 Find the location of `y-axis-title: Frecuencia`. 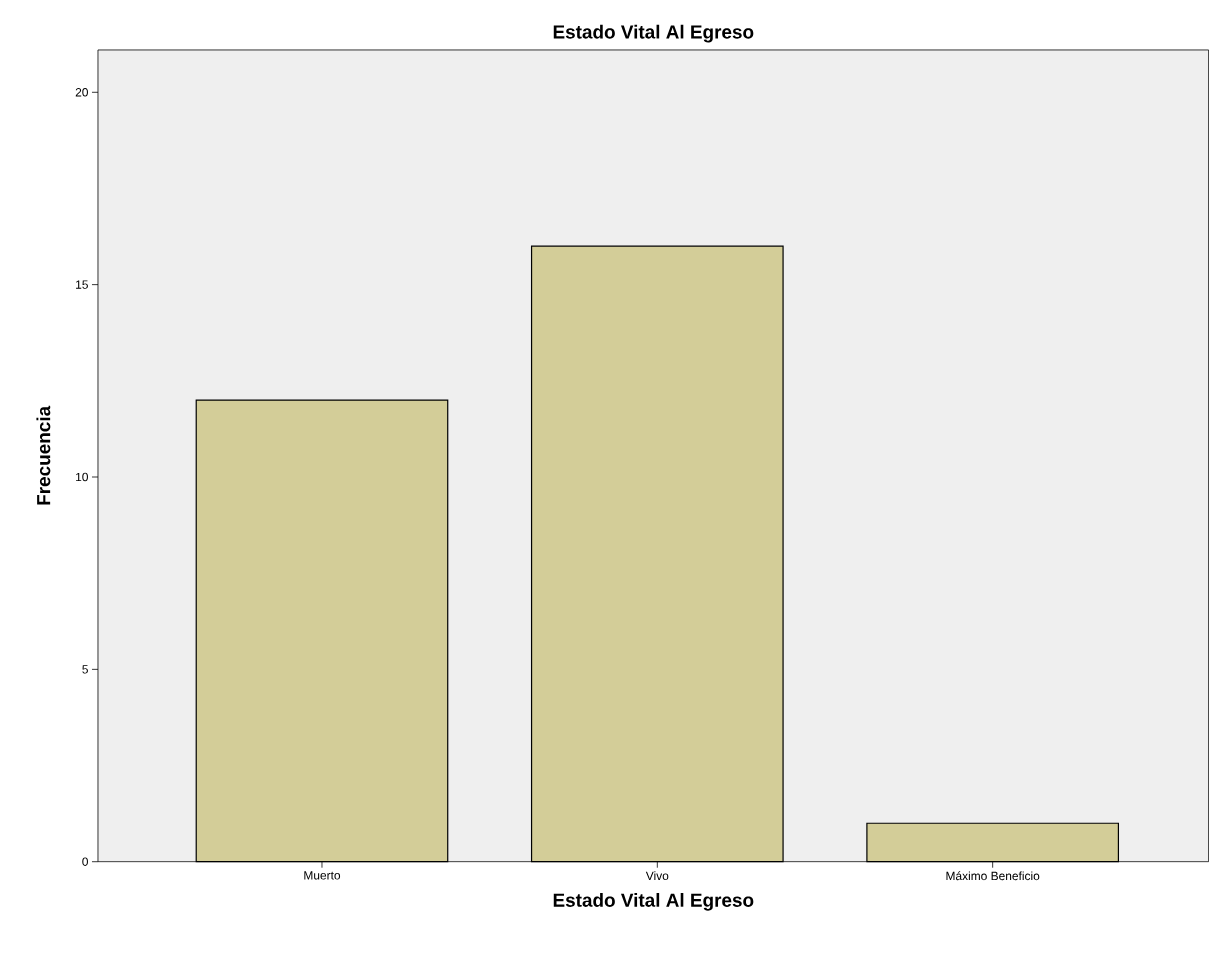

y-axis-title: Frecuencia is located at coordinates (43, 455).